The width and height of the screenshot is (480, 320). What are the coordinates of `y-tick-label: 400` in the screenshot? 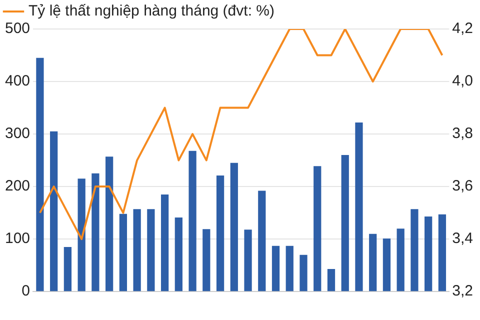 It's located at (17, 81).